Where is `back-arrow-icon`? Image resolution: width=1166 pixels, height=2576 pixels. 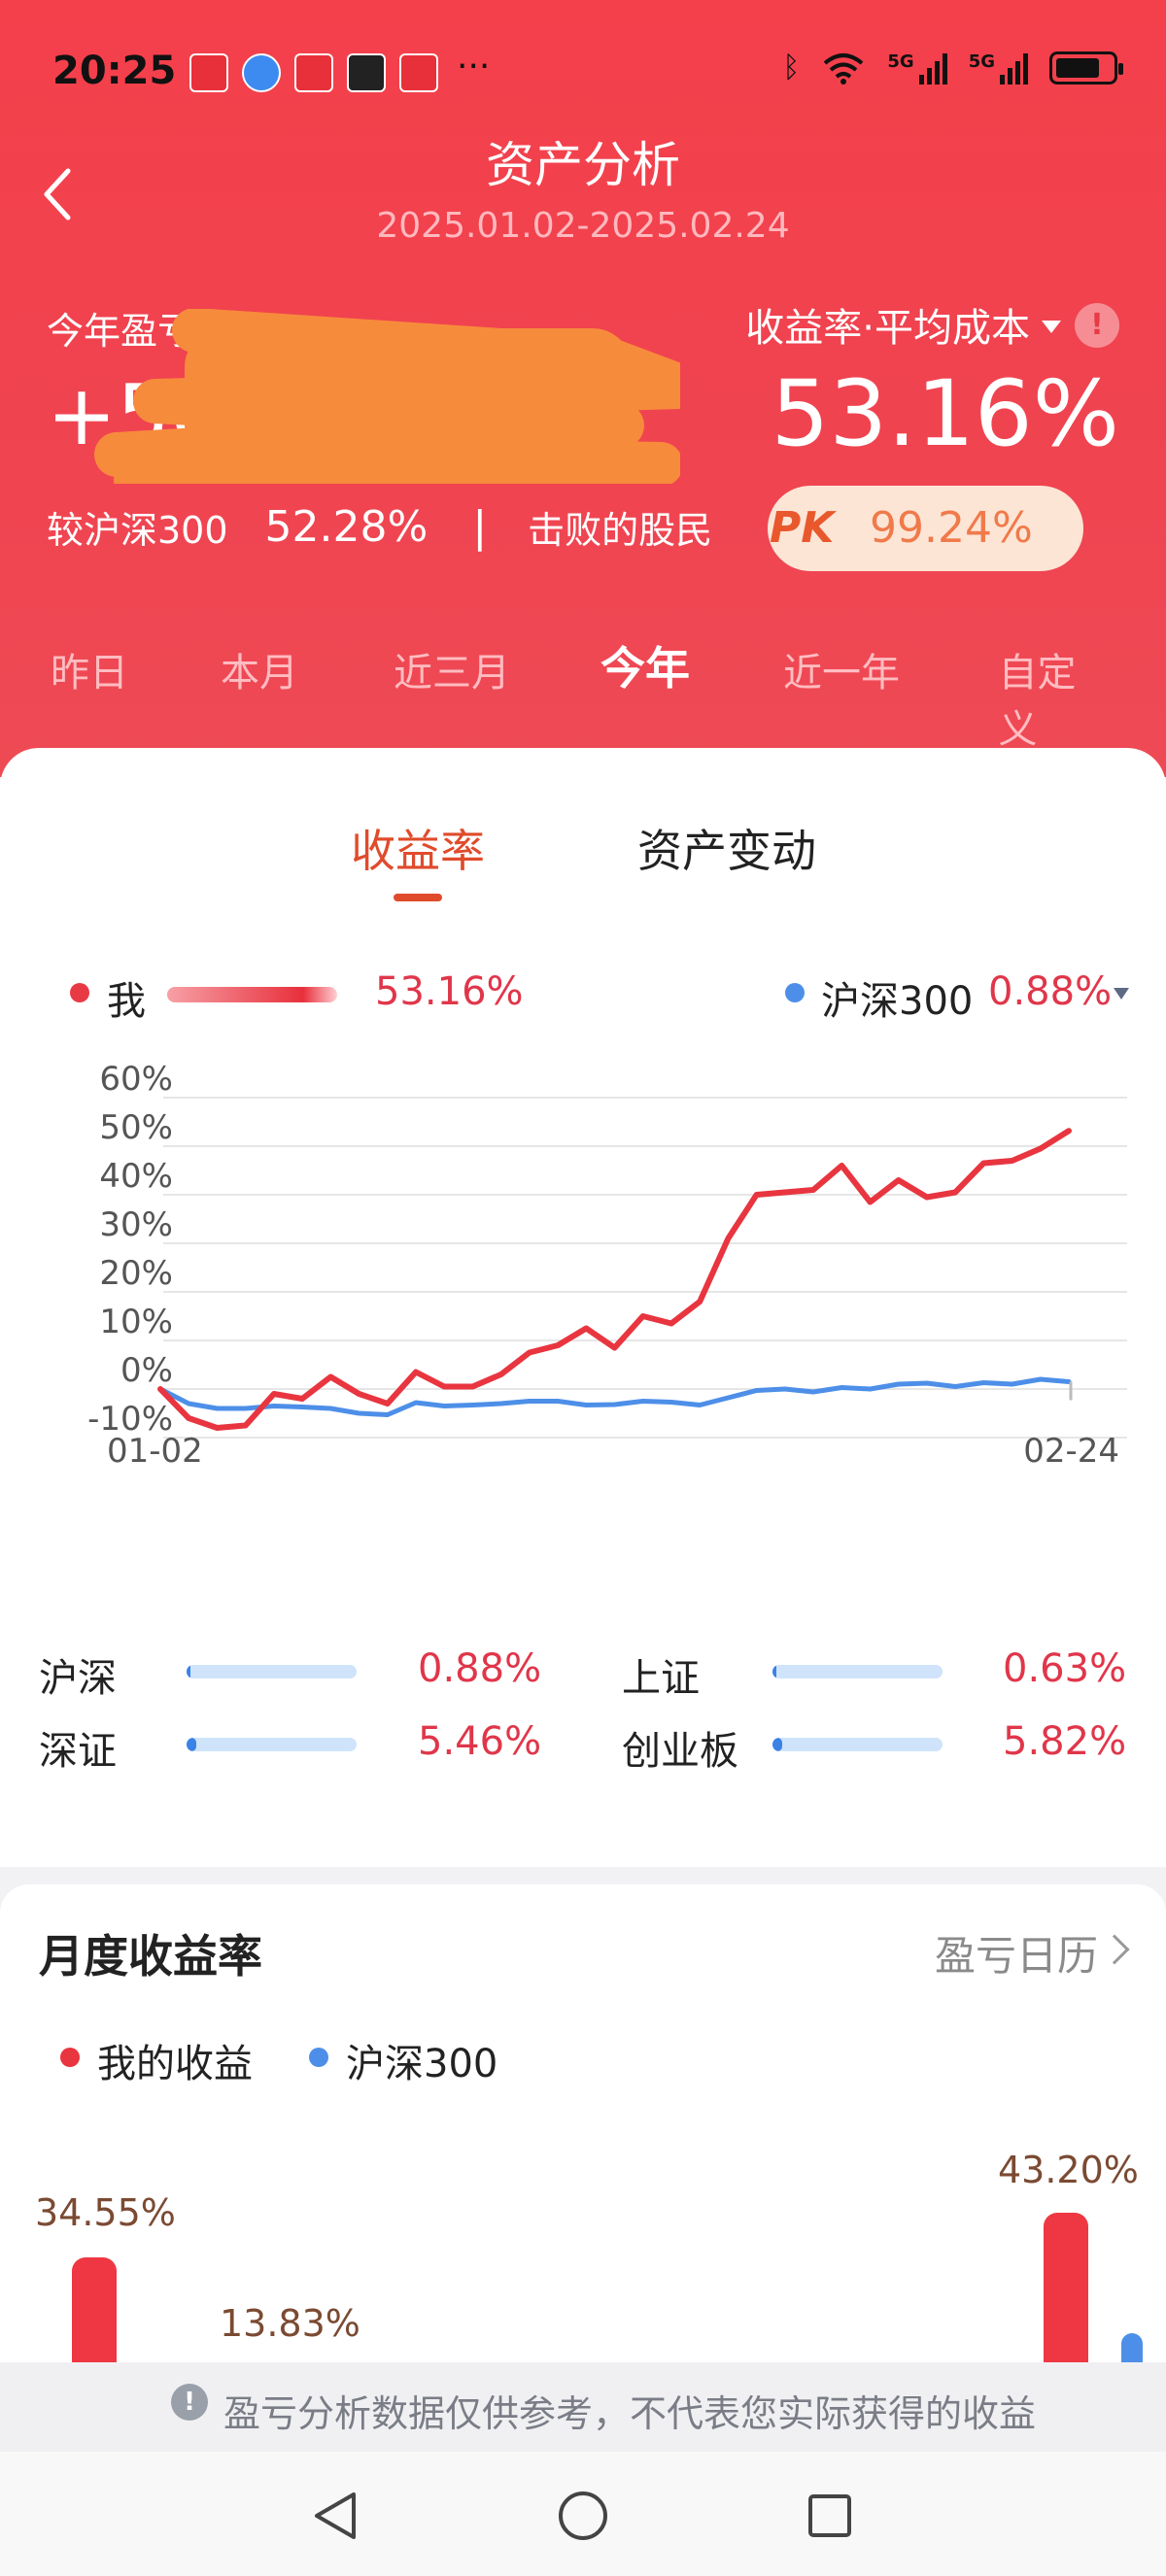
back-arrow-icon is located at coordinates (58, 194).